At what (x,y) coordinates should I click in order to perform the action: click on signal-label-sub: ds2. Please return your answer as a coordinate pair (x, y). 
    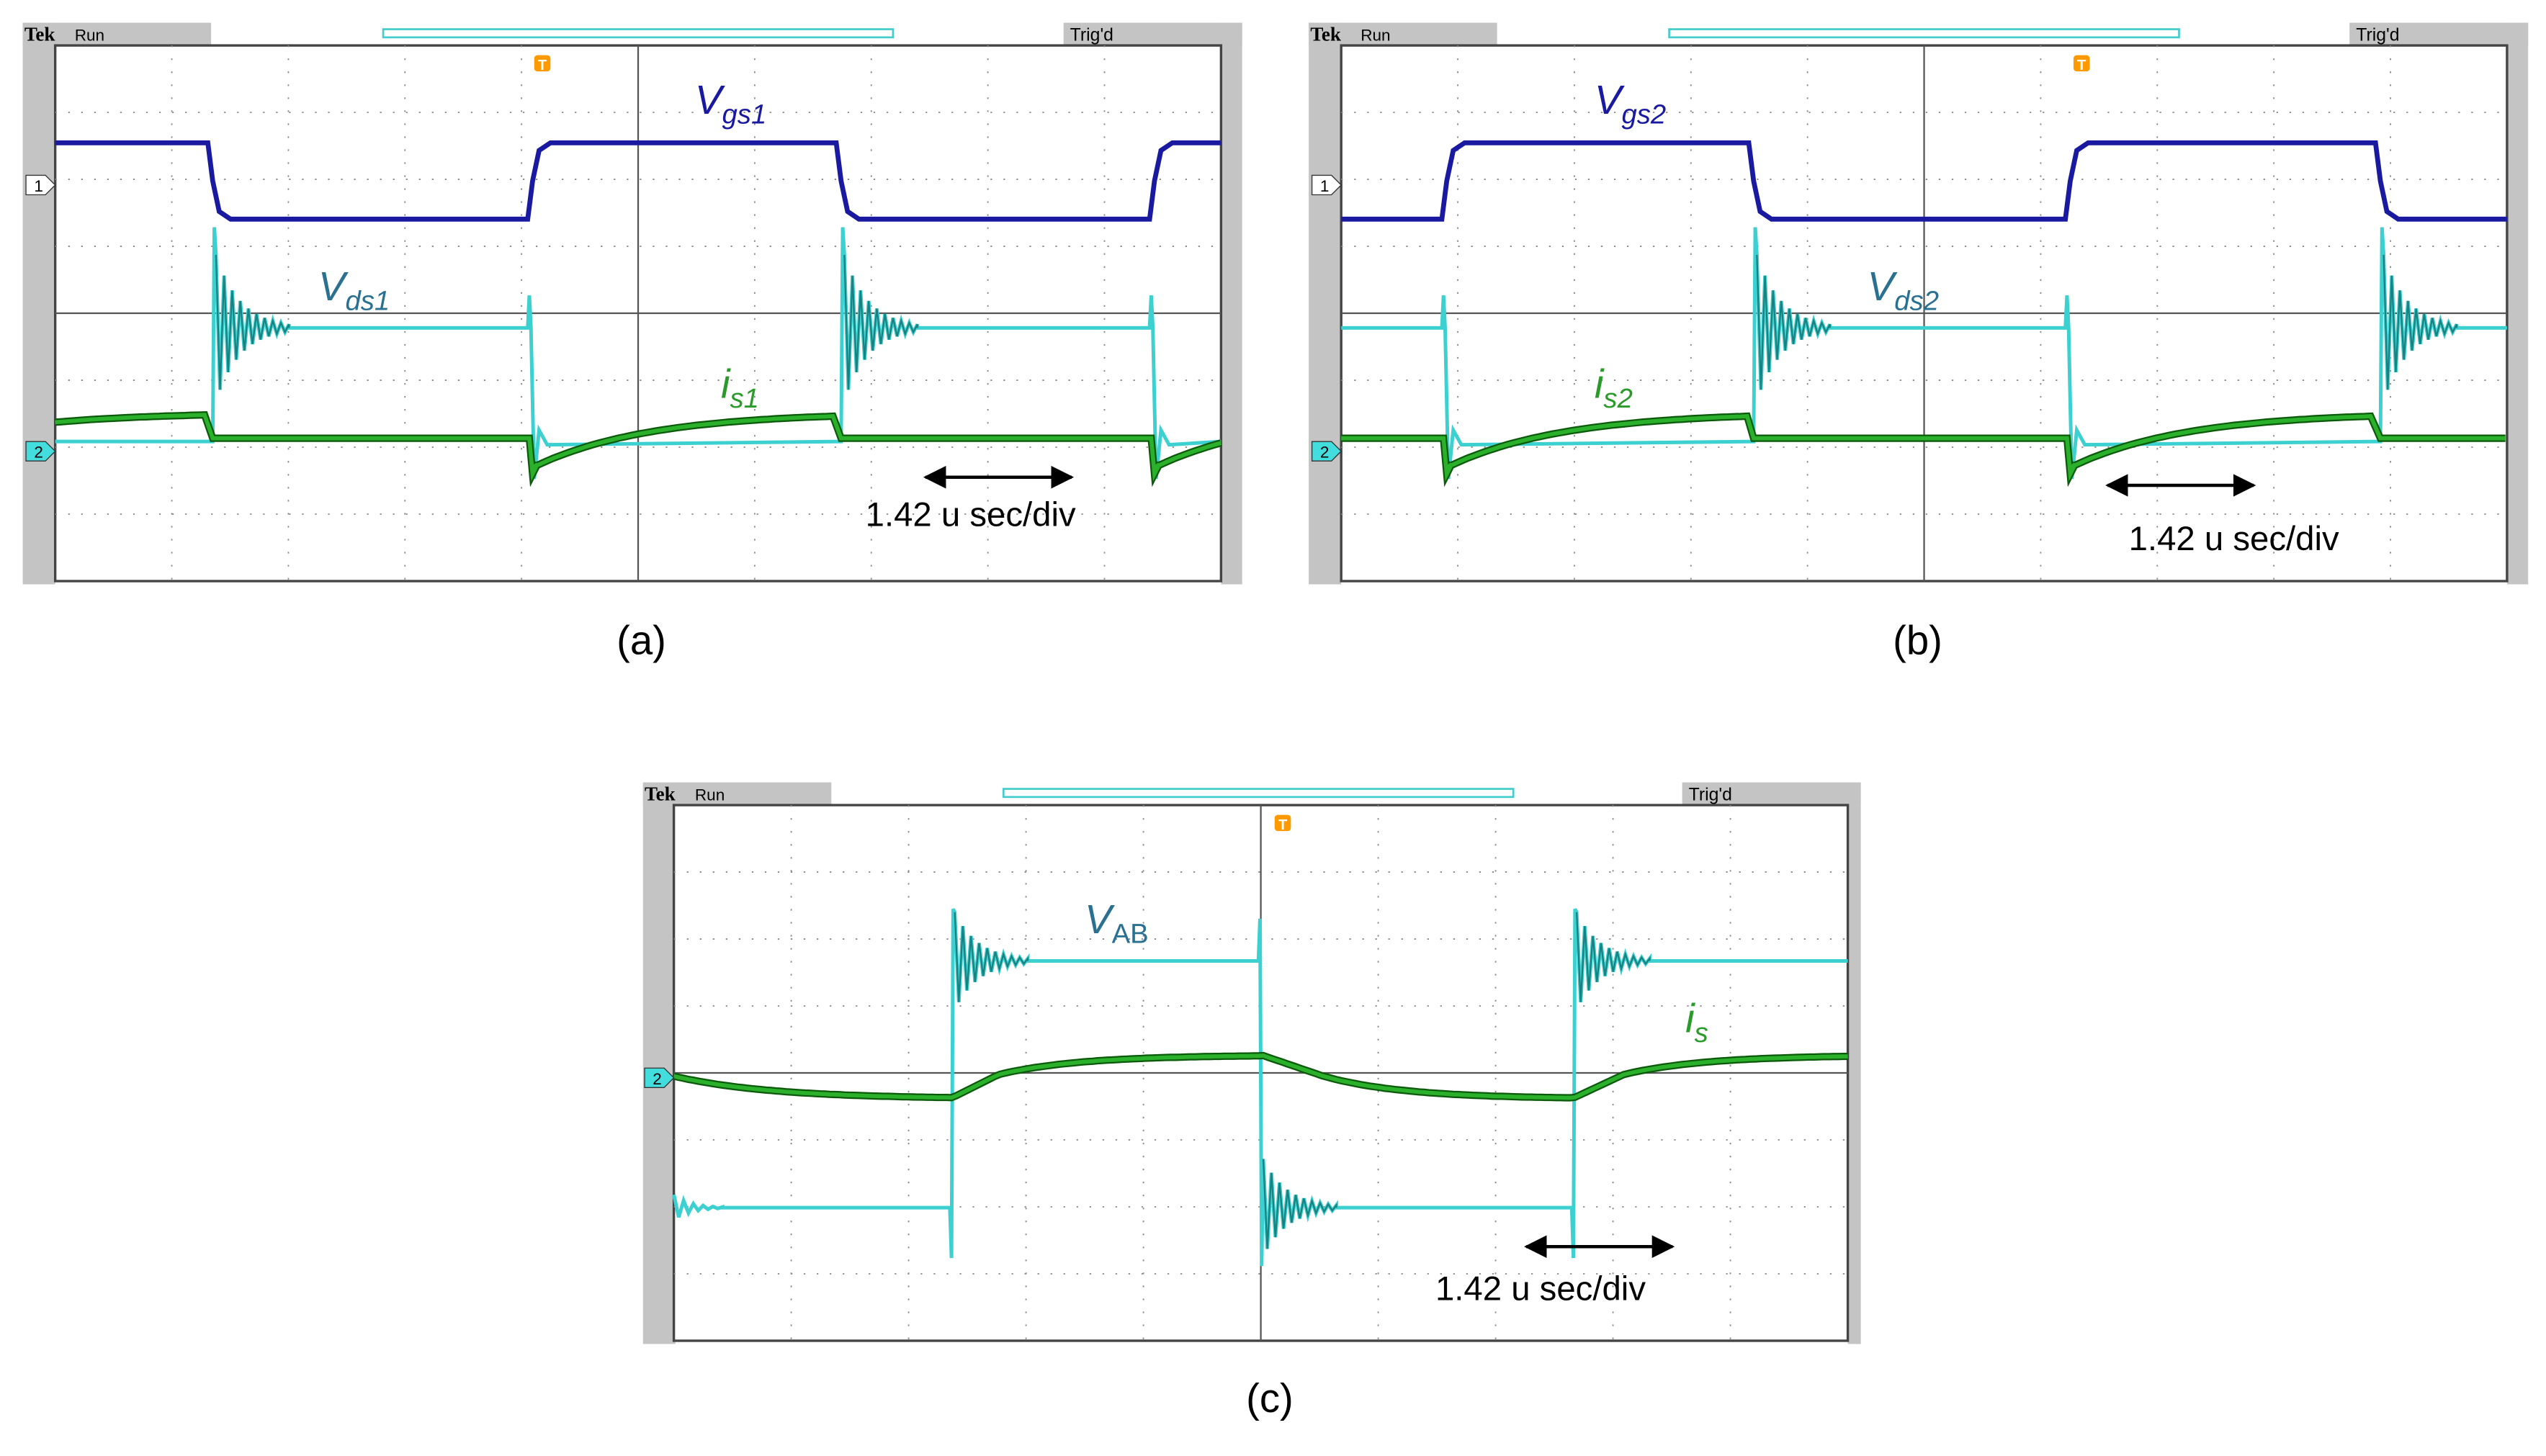
    Looking at the image, I should click on (1916, 301).